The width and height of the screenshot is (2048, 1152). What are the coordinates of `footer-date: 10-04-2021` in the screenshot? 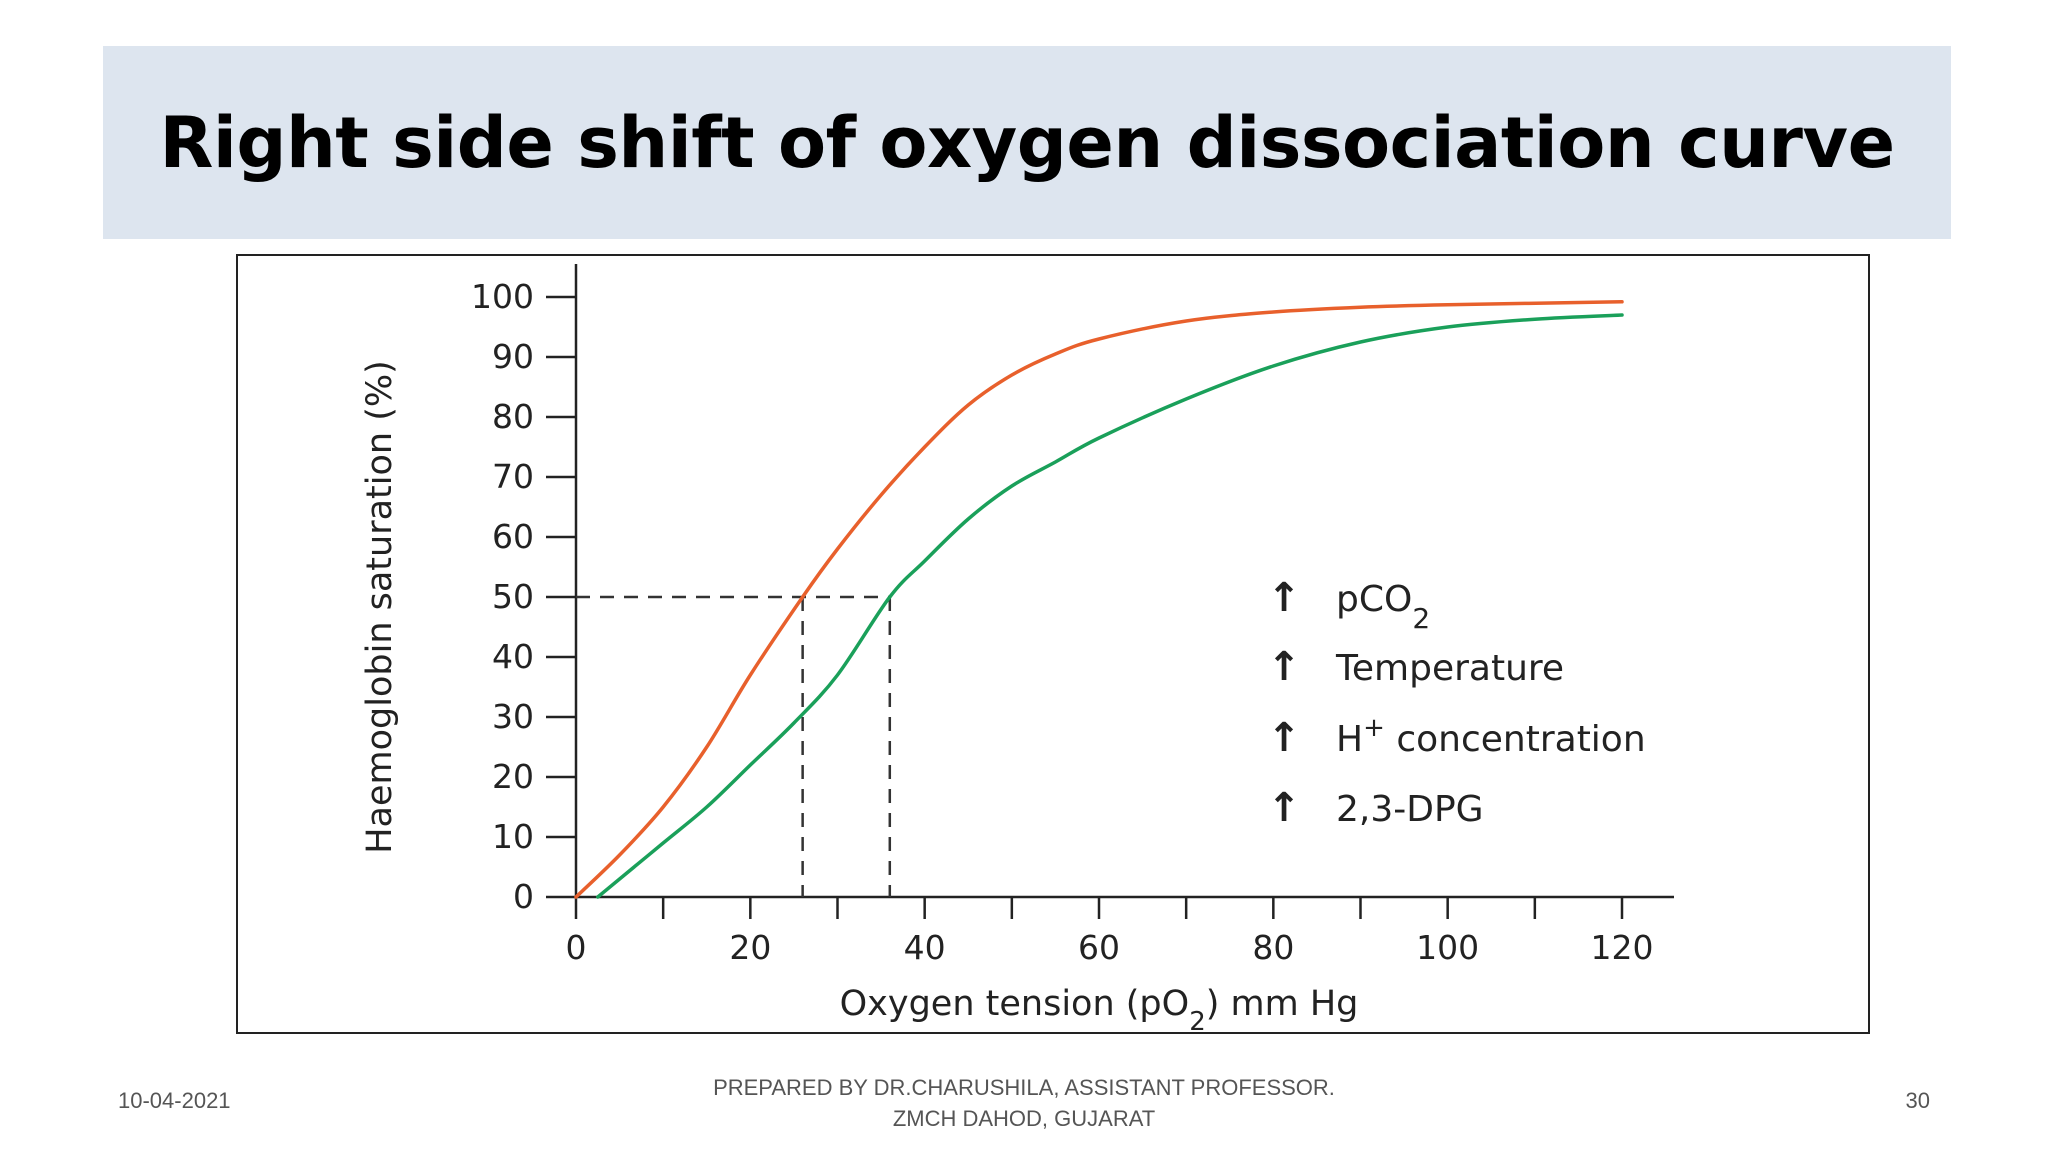 It's located at (174, 1100).